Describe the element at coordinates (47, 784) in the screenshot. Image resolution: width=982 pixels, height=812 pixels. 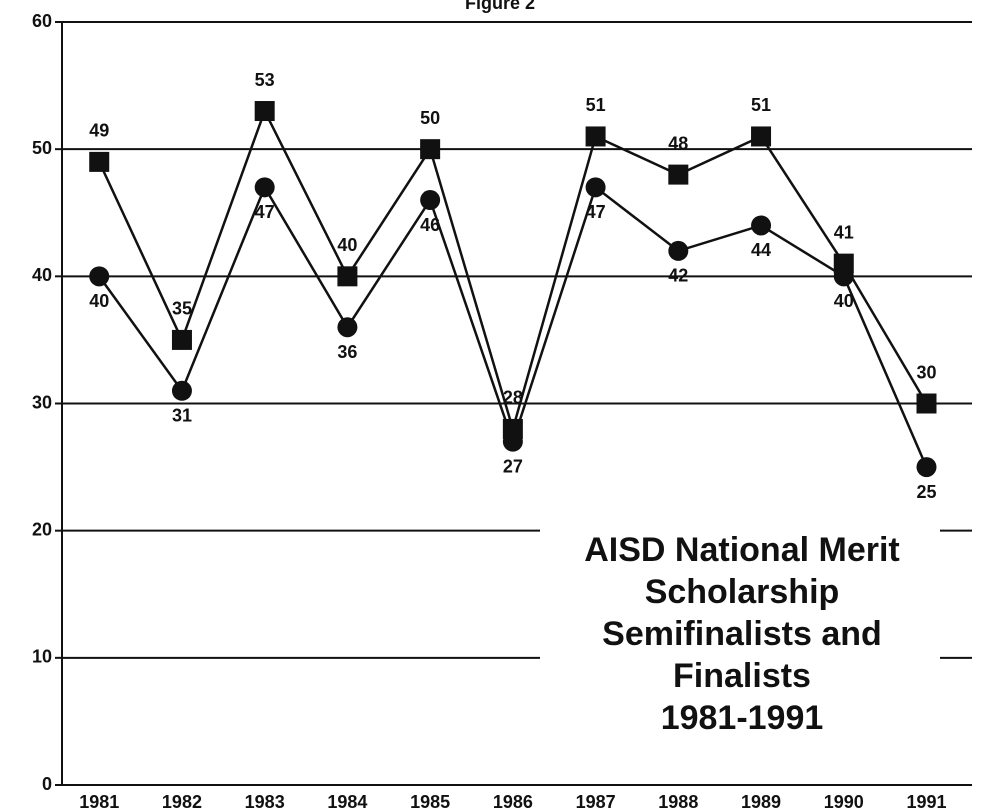
I see `y-tick-label: 0` at that location.